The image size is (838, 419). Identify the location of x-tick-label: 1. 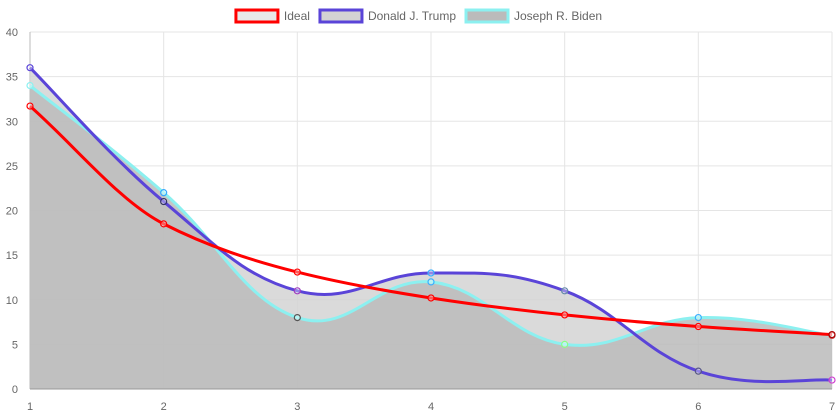
(30, 407).